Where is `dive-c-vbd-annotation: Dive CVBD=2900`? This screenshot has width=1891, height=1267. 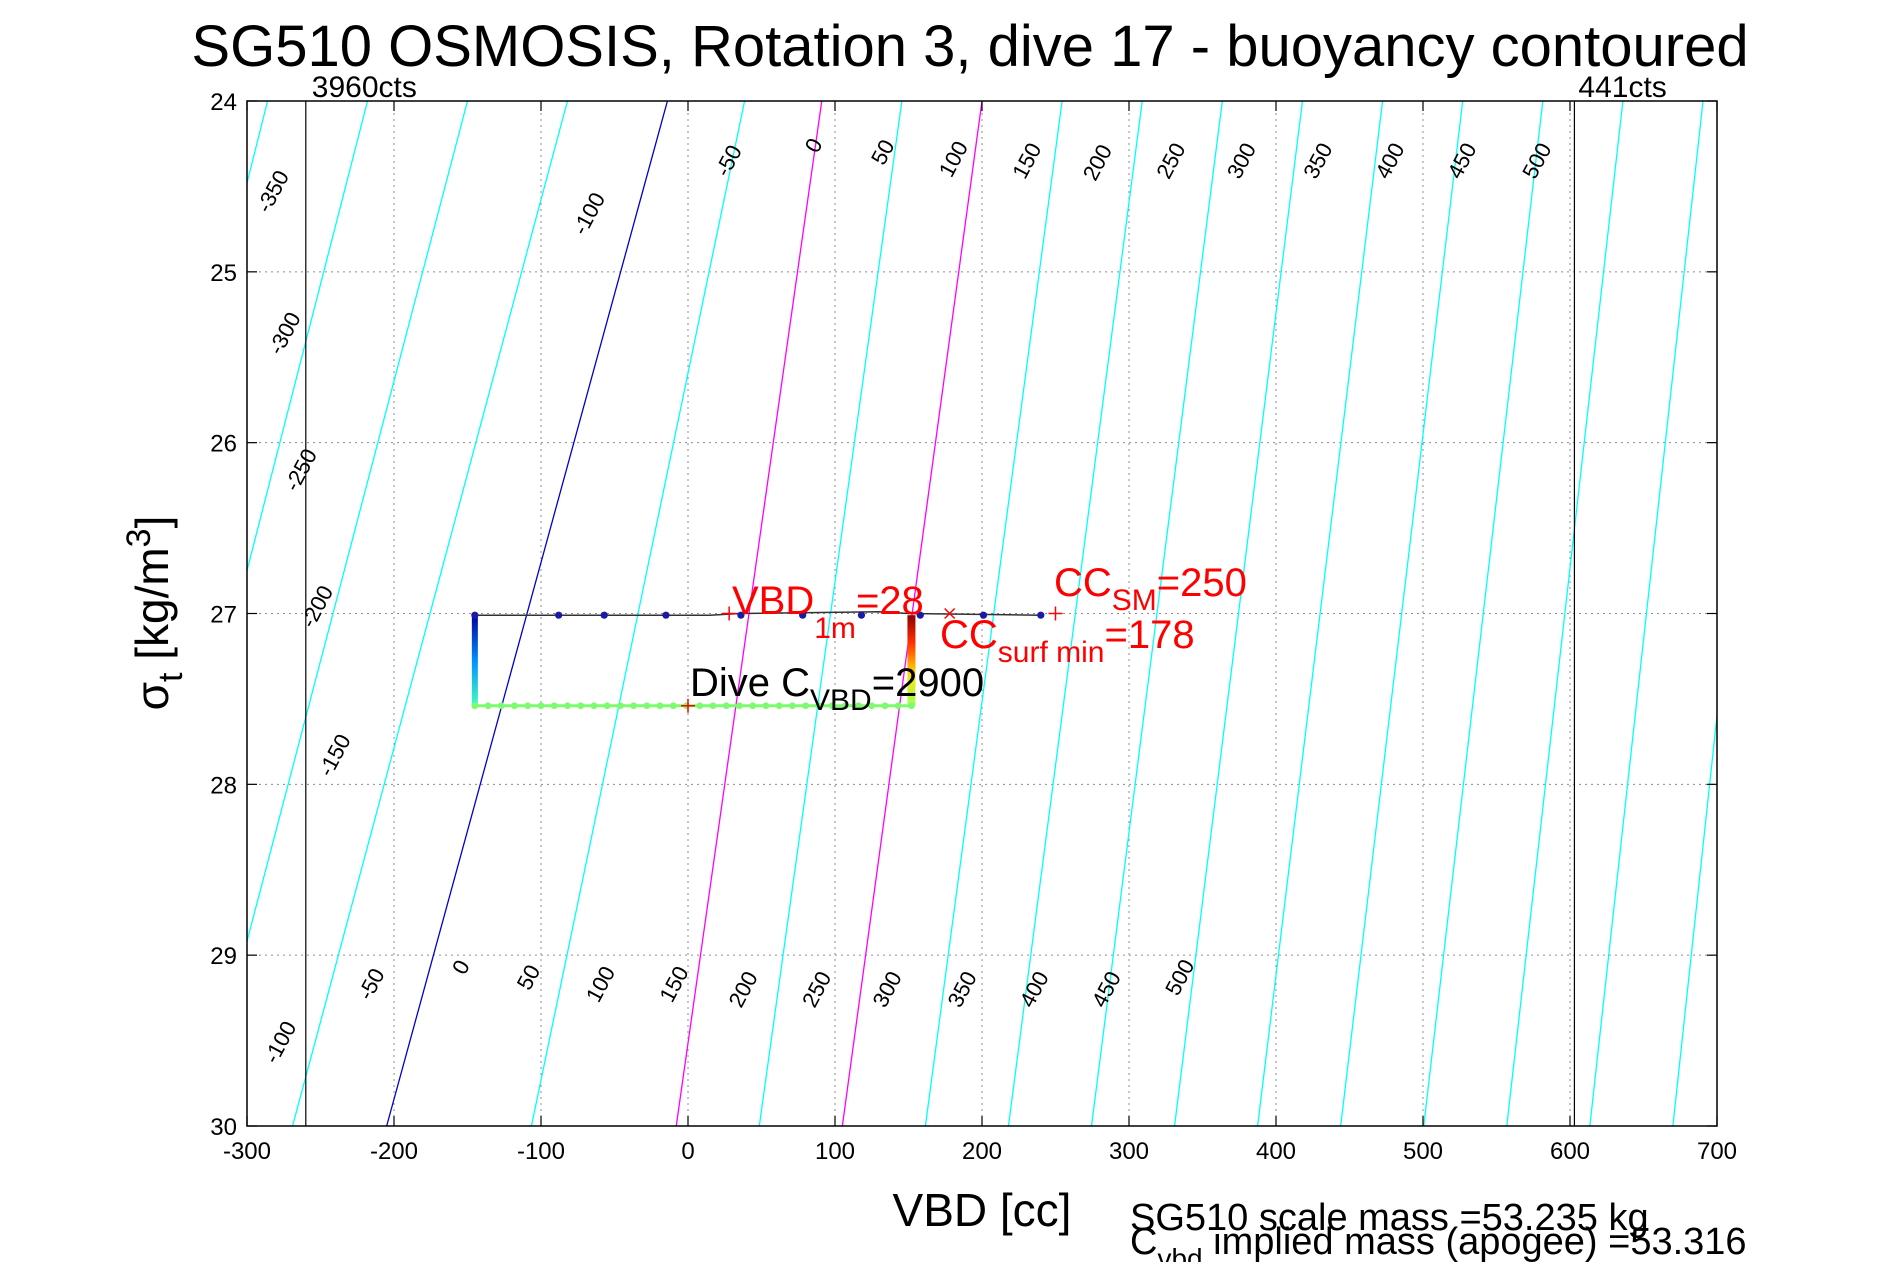 dive-c-vbd-annotation: Dive CVBD=2900 is located at coordinates (837, 689).